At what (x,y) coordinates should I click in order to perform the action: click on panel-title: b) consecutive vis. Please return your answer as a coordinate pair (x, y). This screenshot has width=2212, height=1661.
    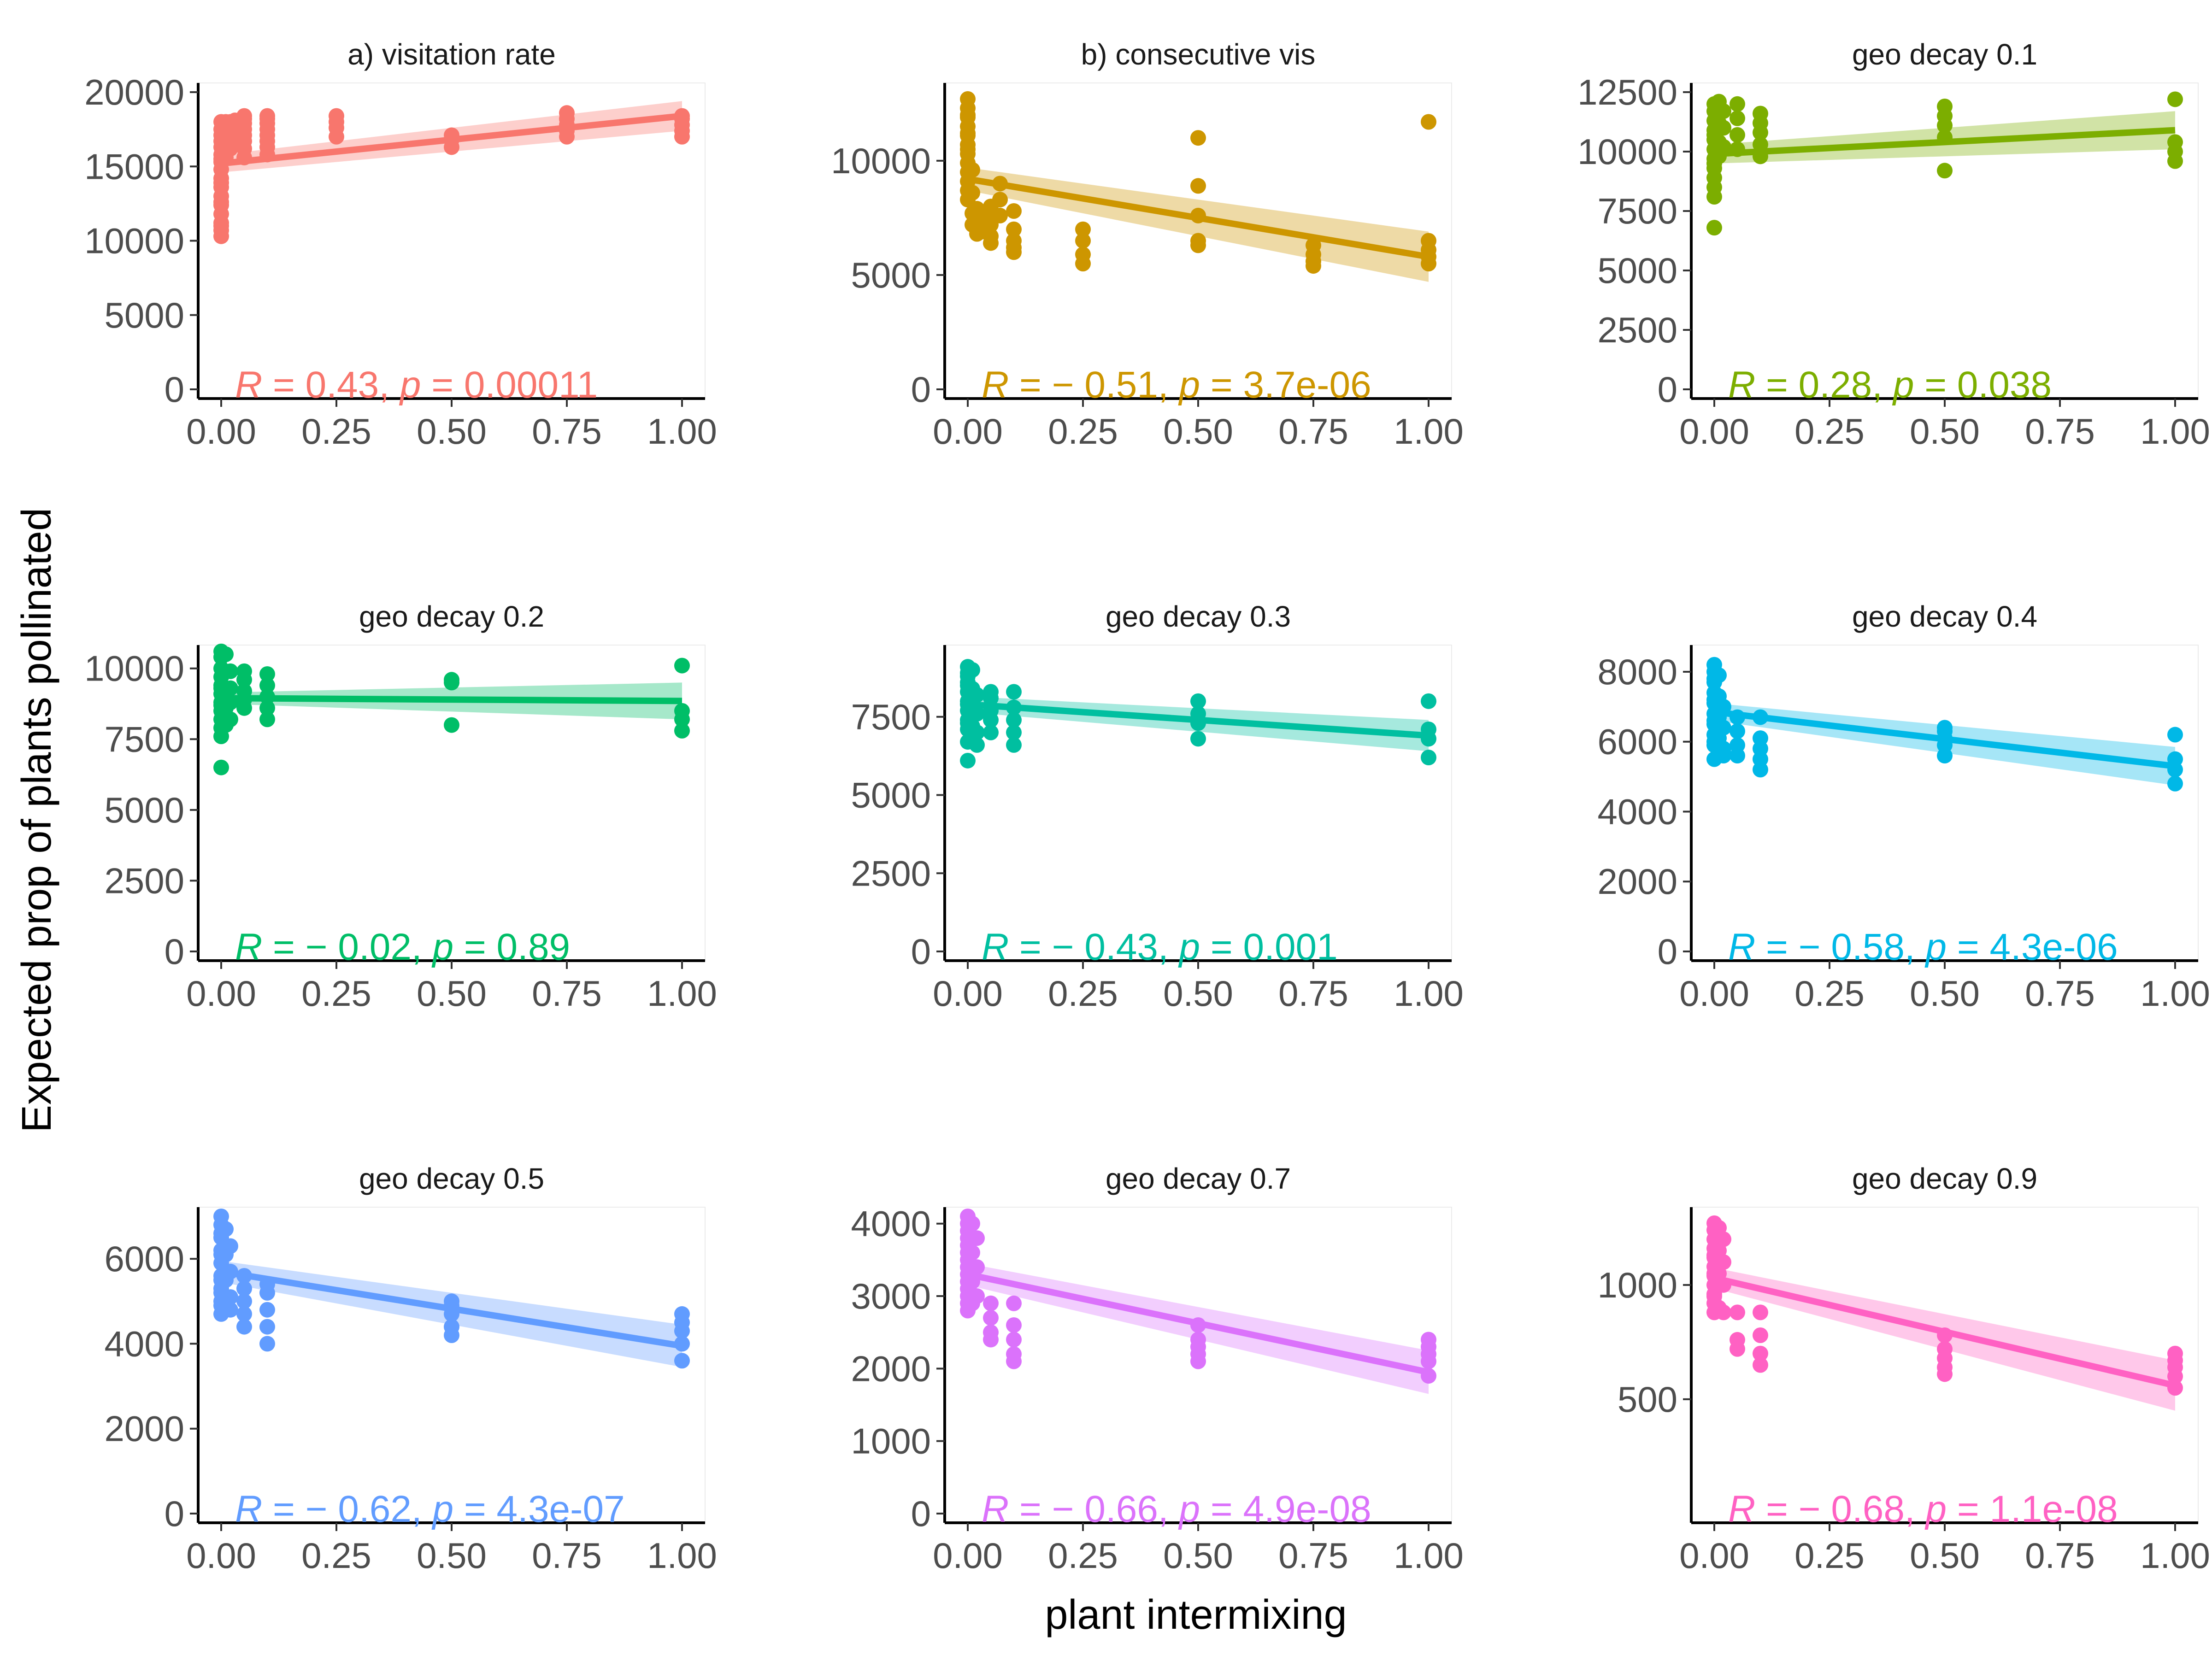
    Looking at the image, I should click on (1198, 54).